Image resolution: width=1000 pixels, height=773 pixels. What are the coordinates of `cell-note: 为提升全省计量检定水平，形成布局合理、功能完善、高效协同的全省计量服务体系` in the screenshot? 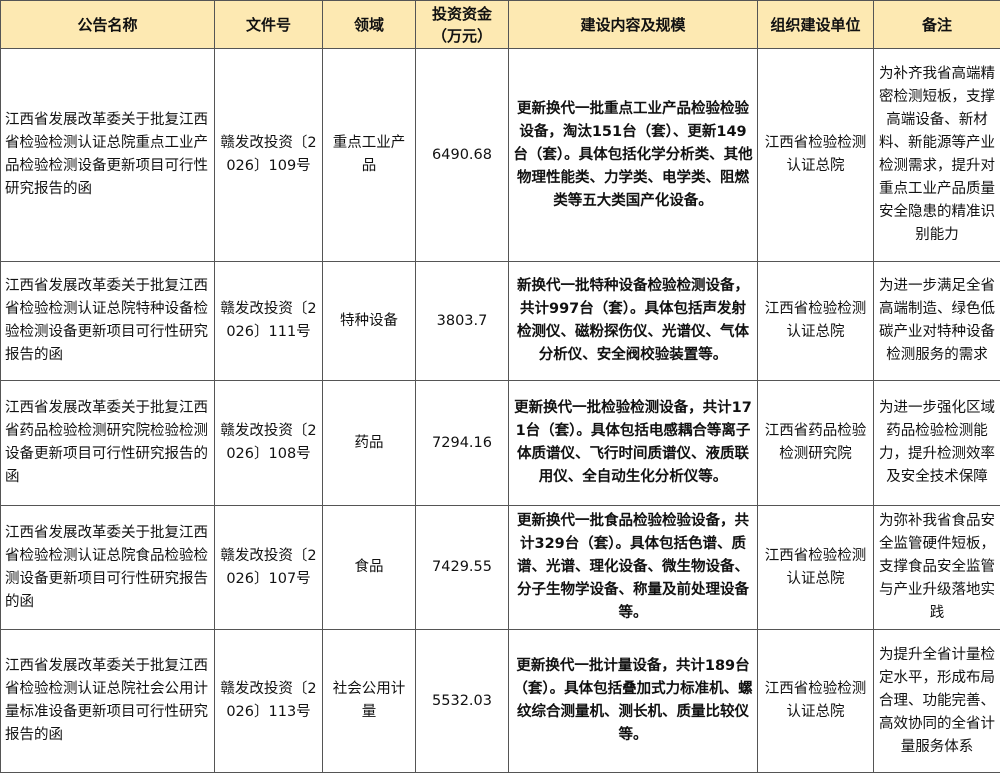 It's located at (936, 701).